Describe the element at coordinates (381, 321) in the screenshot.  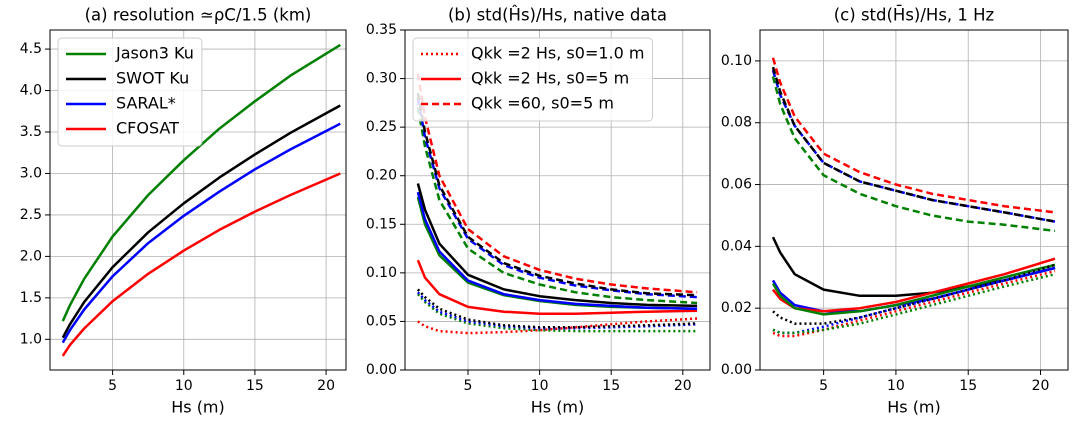
I see `y-tick-label: 0.05` at that location.